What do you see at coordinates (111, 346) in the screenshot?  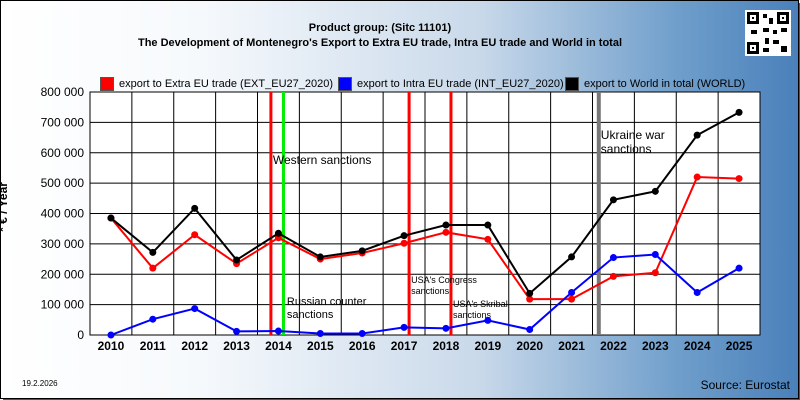 I see `x-tick-label: 2010` at bounding box center [111, 346].